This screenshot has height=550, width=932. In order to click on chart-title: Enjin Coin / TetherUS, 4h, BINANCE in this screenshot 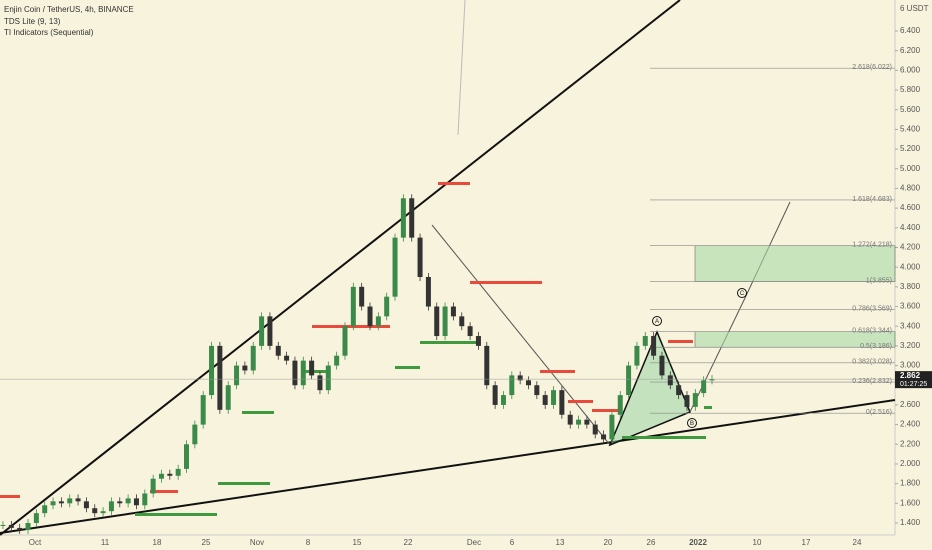, I will do `click(69, 9)`.